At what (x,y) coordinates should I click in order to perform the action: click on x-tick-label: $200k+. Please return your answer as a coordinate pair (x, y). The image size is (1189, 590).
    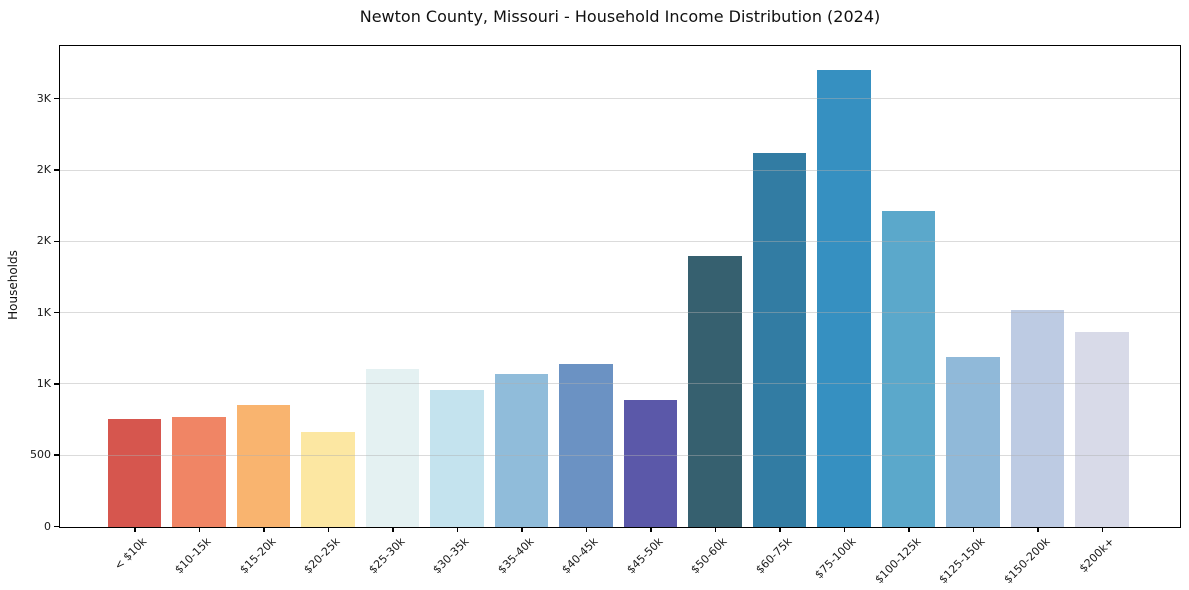
    Looking at the image, I should click on (1096, 555).